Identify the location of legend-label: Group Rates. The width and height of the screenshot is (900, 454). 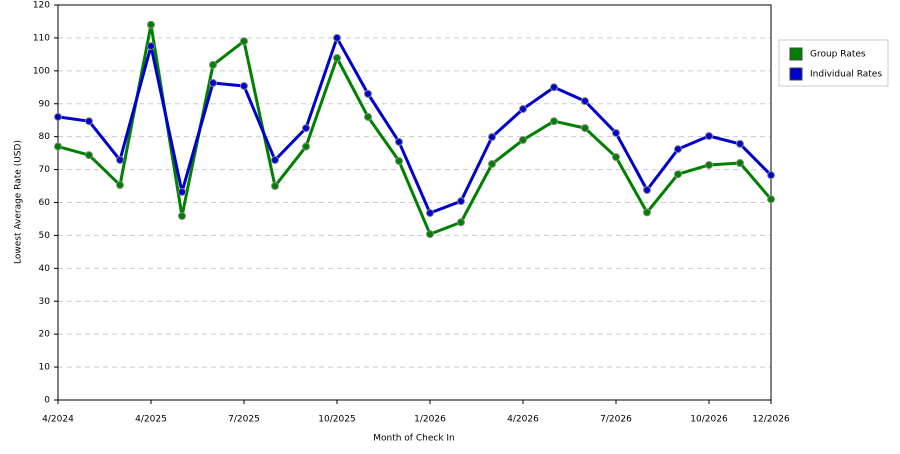
(838, 55).